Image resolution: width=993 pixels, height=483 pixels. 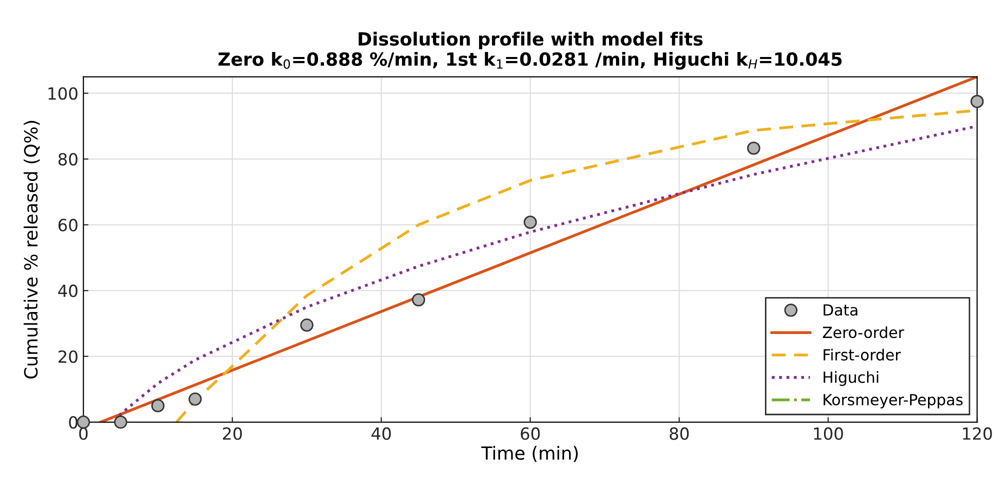 I want to click on legend-label: Zero-order, so click(x=863, y=332).